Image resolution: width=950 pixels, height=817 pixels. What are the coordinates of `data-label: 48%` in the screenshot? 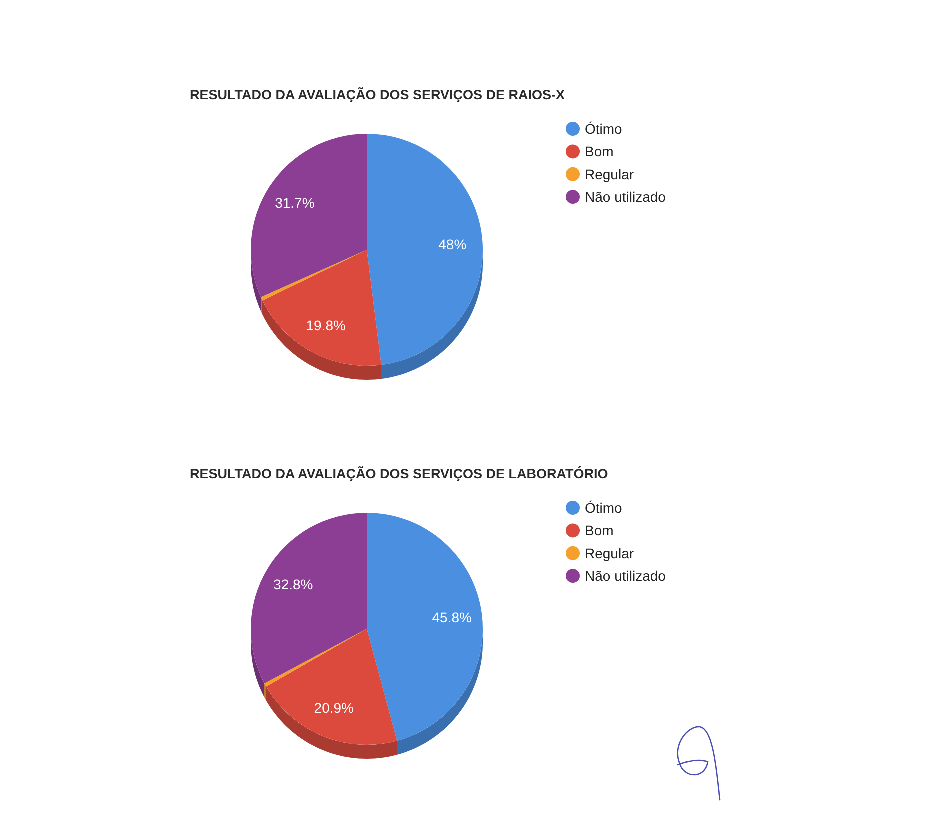 It's located at (452, 244).